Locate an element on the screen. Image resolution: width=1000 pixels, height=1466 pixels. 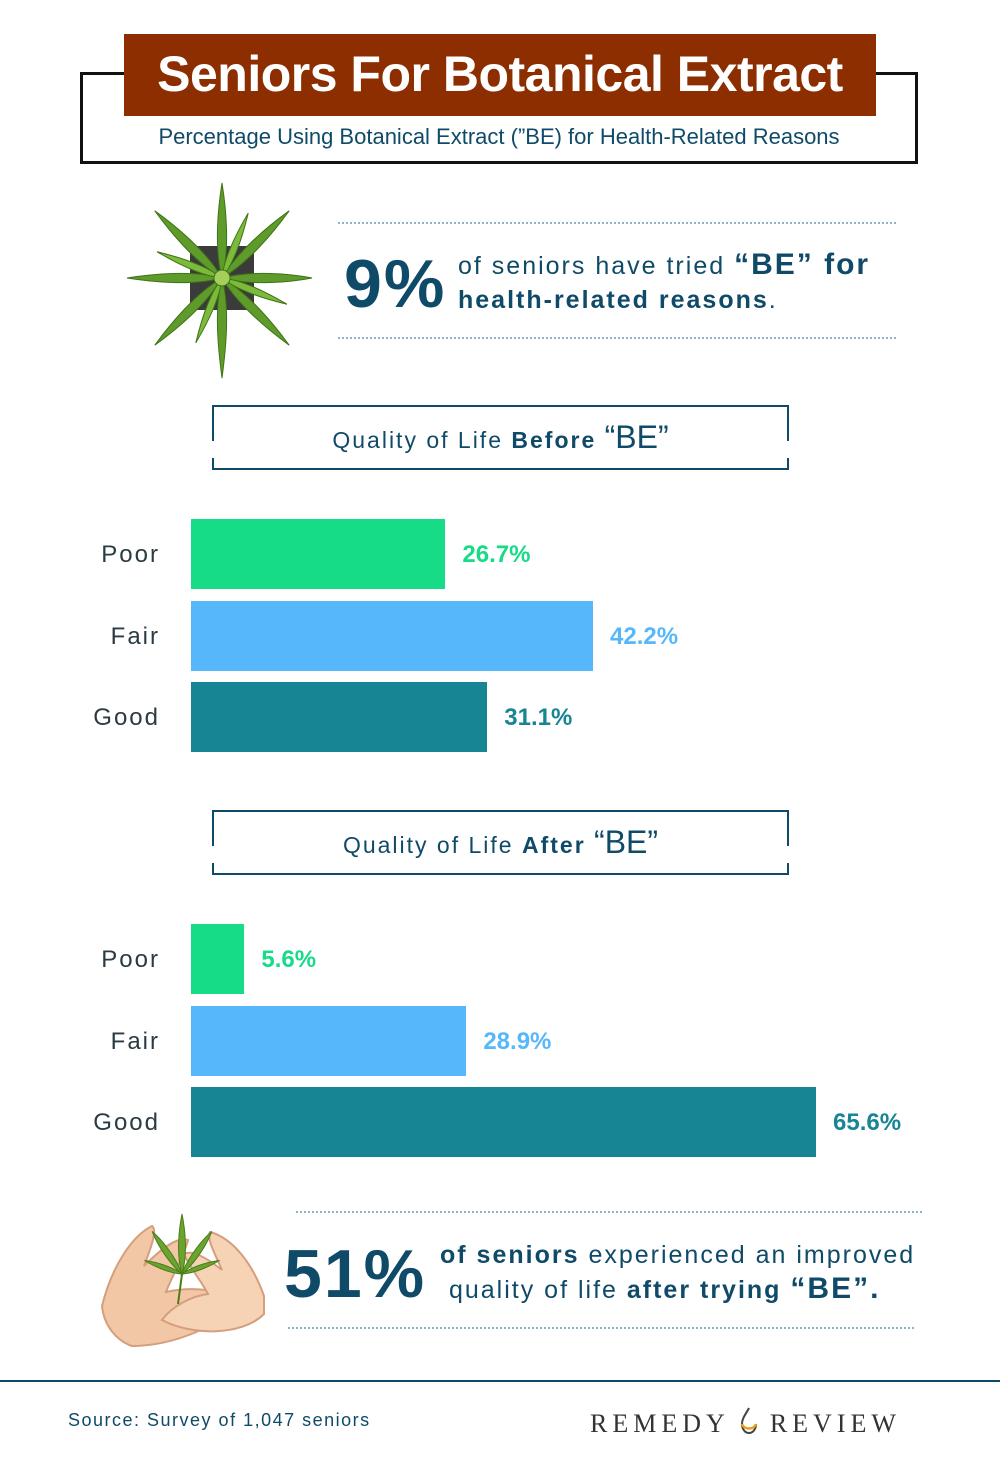
section-title-before-bold: Before is located at coordinates (554, 440).